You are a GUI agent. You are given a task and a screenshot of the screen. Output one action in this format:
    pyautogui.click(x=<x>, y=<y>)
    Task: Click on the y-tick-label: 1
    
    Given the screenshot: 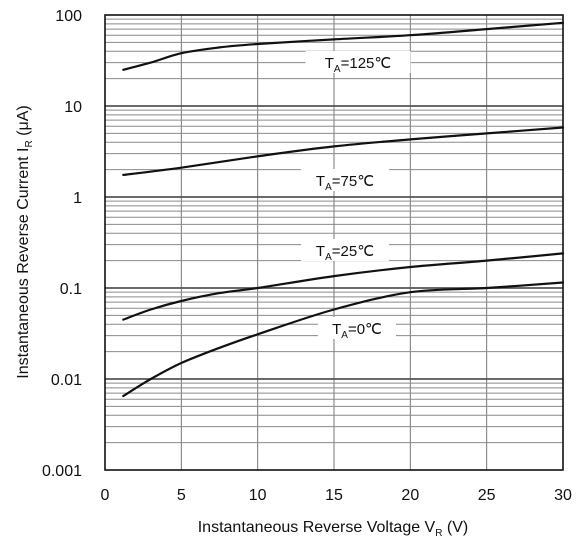 What is the action you would take?
    pyautogui.click(x=77, y=198)
    